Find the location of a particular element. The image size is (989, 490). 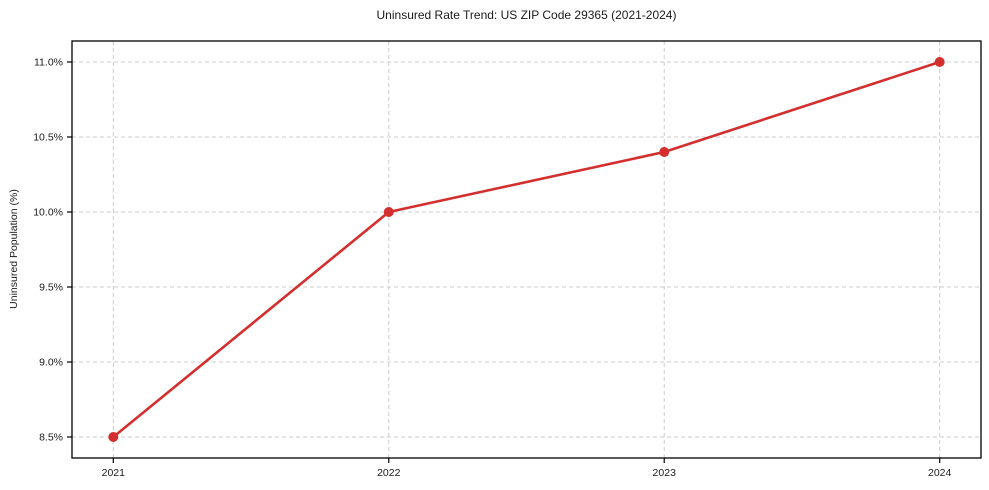

x-axis-tick-label: 2023 is located at coordinates (665, 473).